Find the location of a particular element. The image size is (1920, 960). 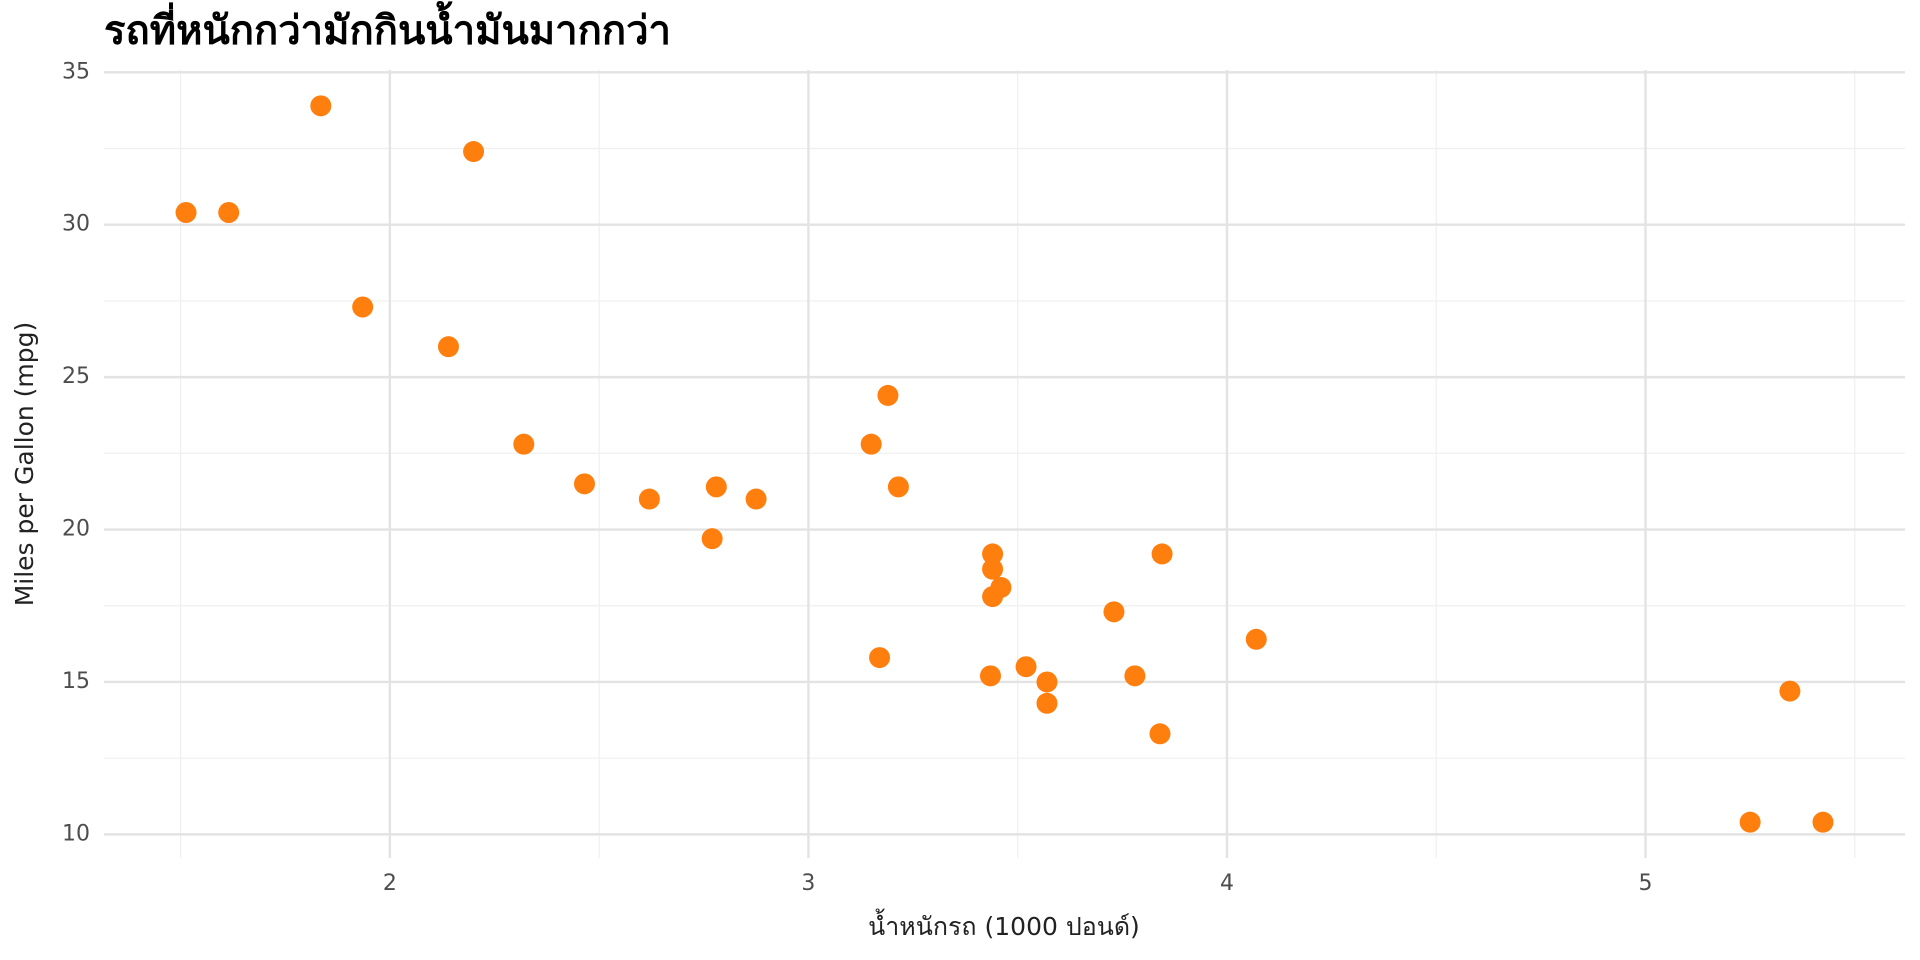

y-tick-label: 10 is located at coordinates (76, 833).